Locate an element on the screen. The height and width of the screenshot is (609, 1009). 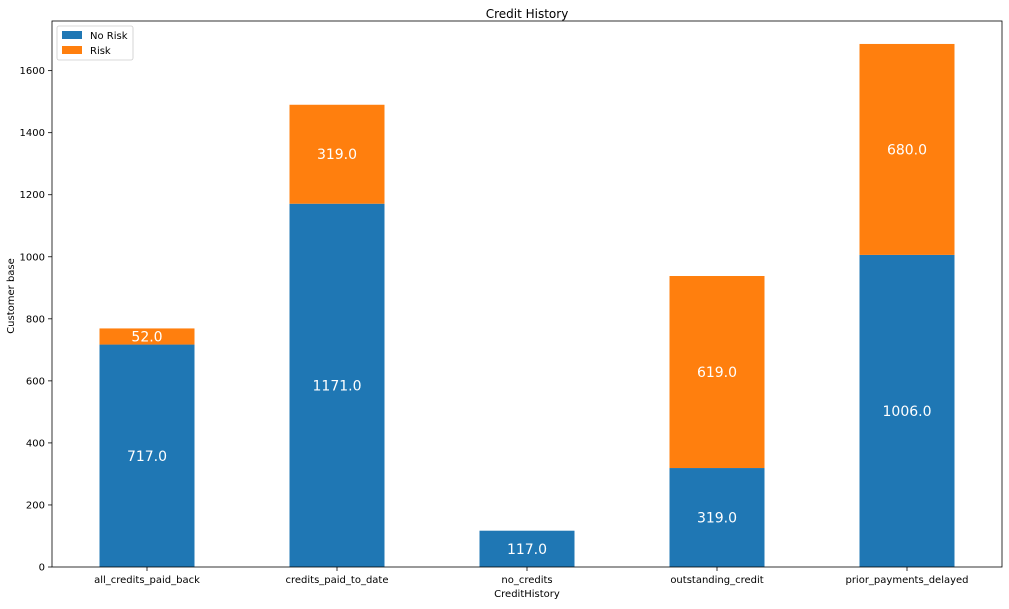
y-axis-label: Customer base is located at coordinates (11, 296).